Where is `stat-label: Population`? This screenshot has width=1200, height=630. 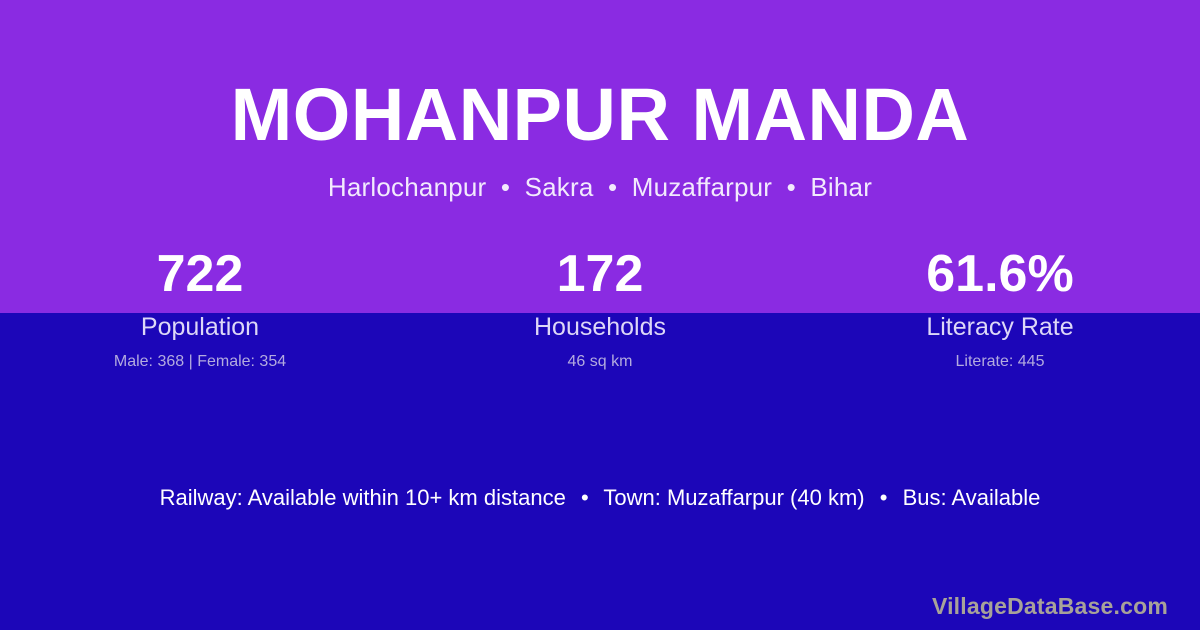 stat-label: Population is located at coordinates (200, 327).